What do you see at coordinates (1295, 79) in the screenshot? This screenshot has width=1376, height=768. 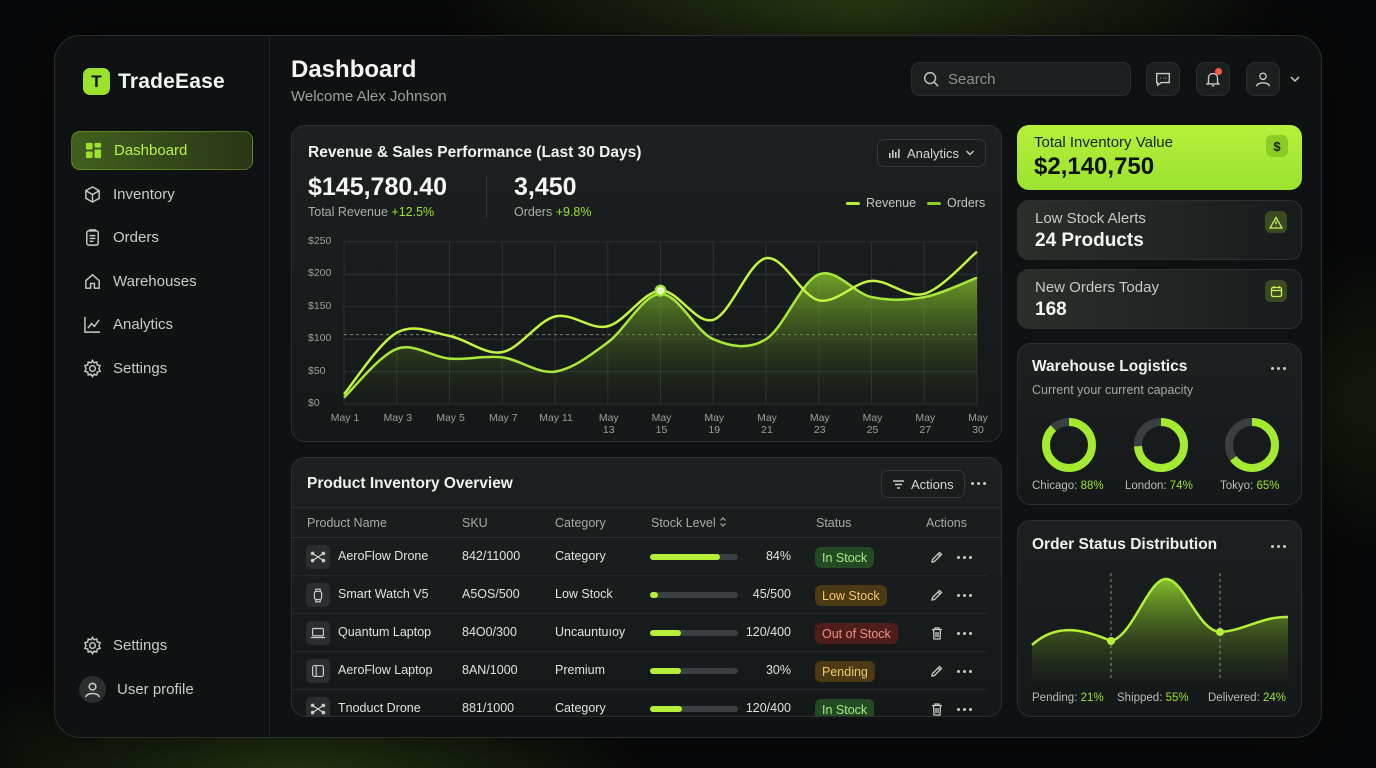 I see `chevron-down-icon` at bounding box center [1295, 79].